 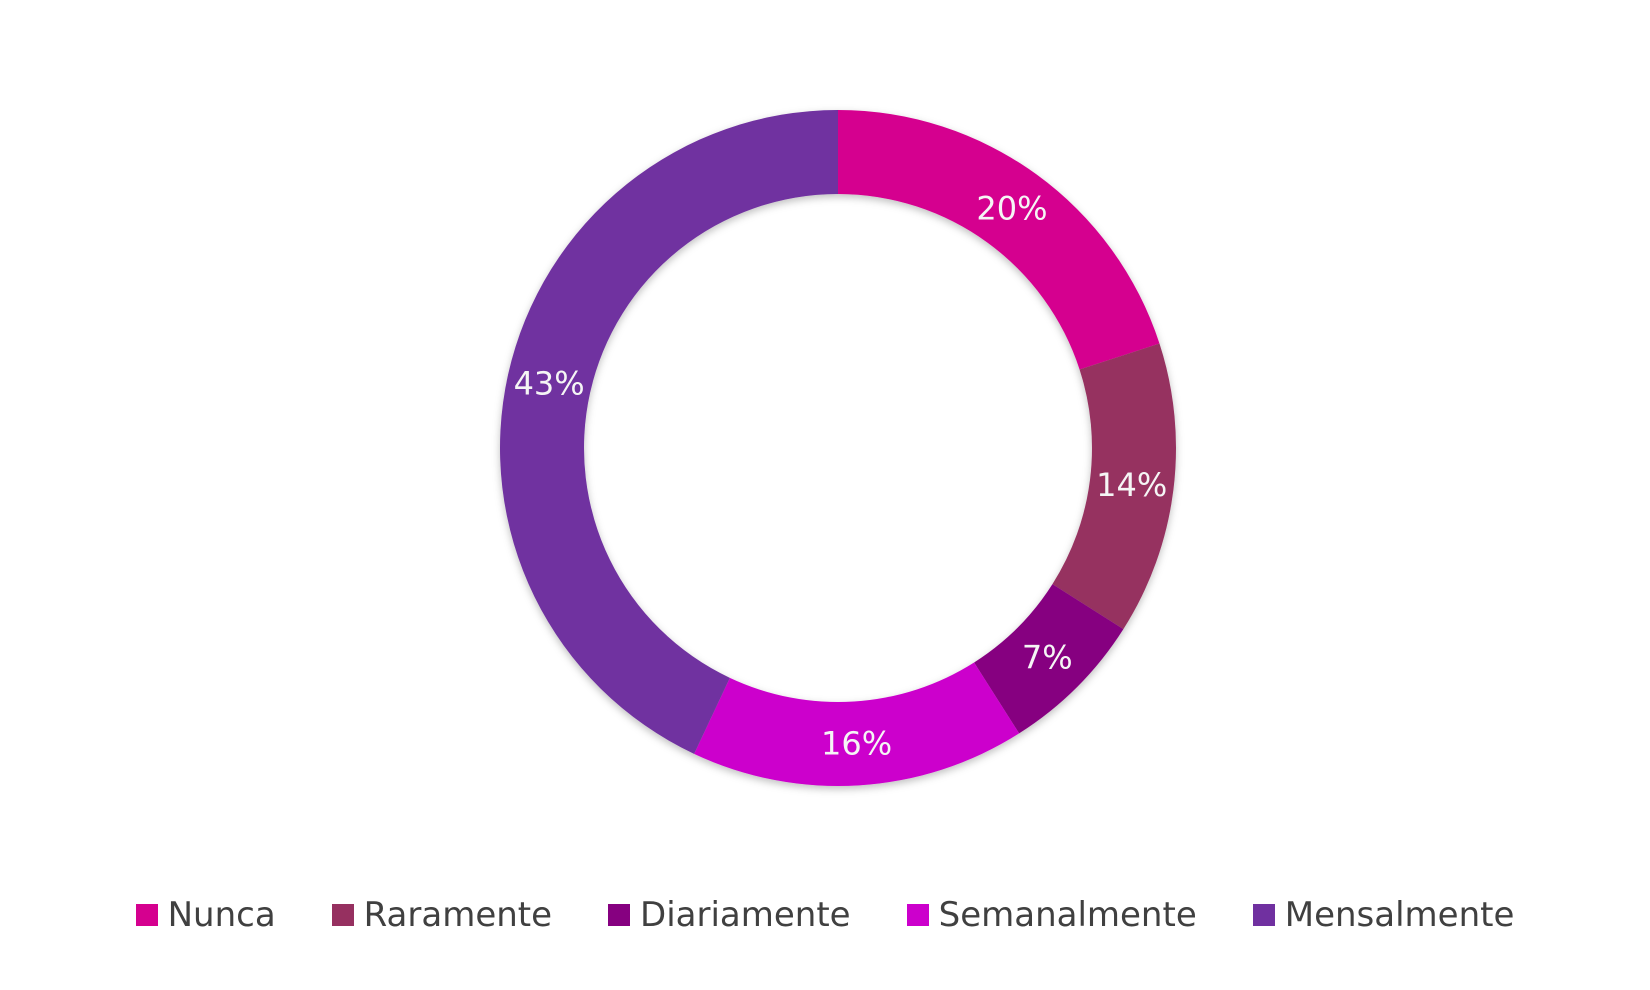 What do you see at coordinates (146, 915) in the screenshot?
I see `legend-swatch-nunca` at bounding box center [146, 915].